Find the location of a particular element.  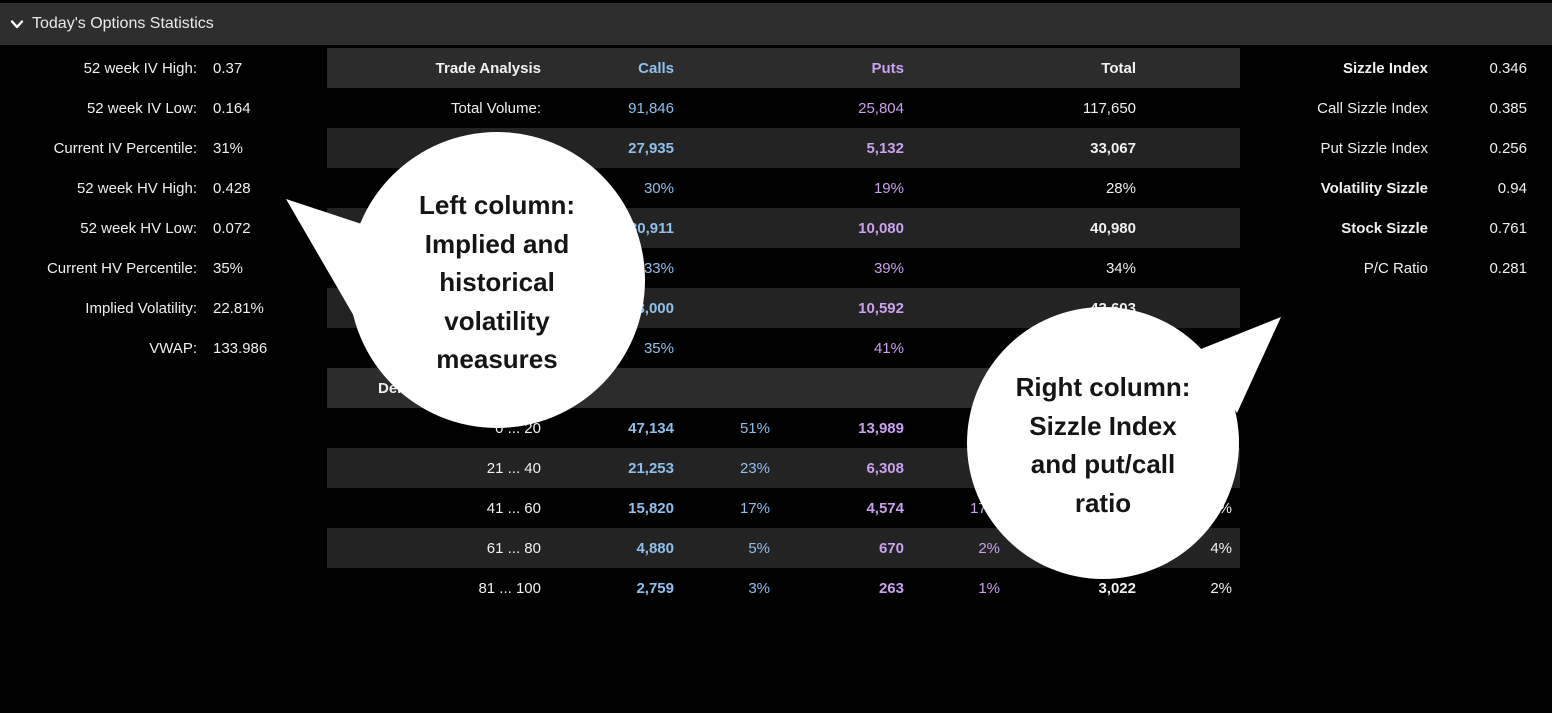

stat-row: P/C Ratio 0.281 is located at coordinates (1396, 268).